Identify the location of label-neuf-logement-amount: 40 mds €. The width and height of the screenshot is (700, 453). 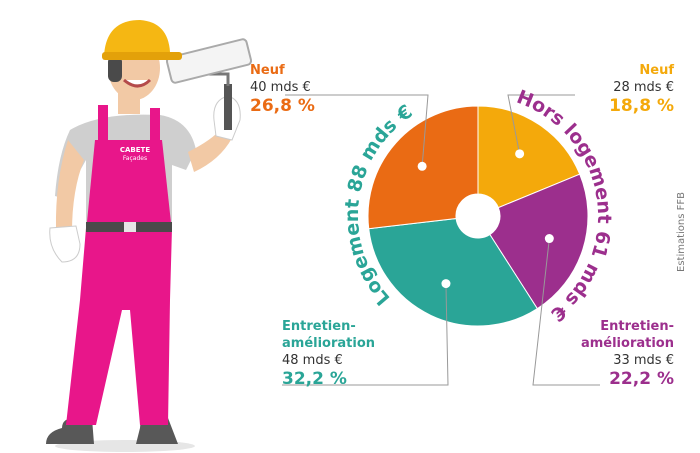
(280, 87).